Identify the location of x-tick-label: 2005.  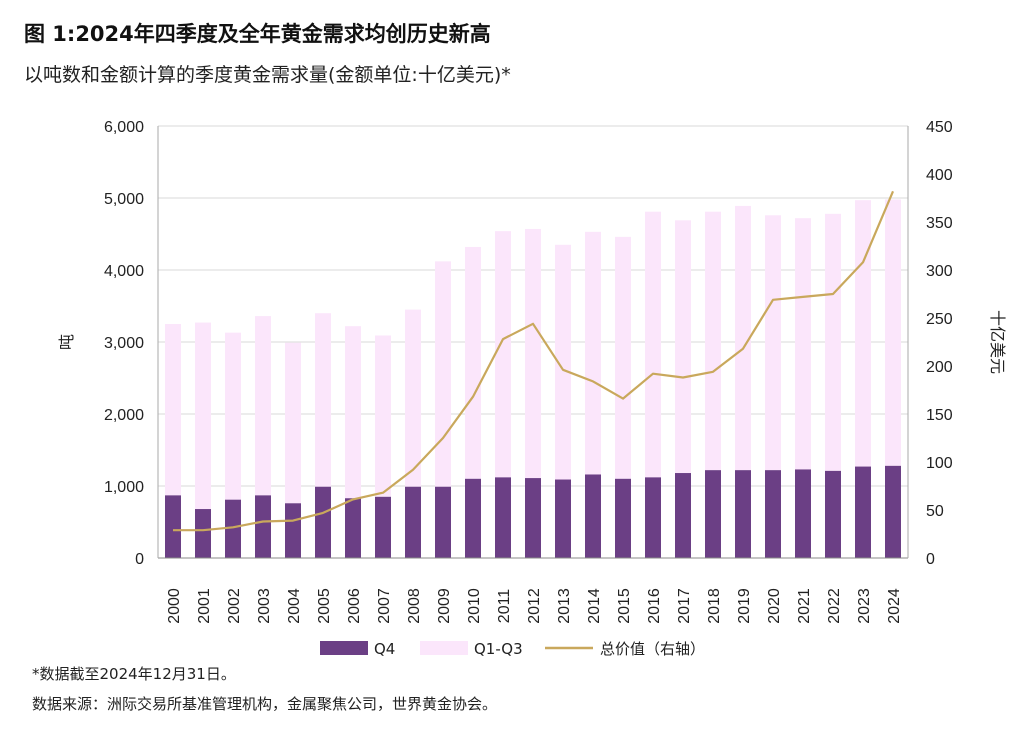
(324, 606).